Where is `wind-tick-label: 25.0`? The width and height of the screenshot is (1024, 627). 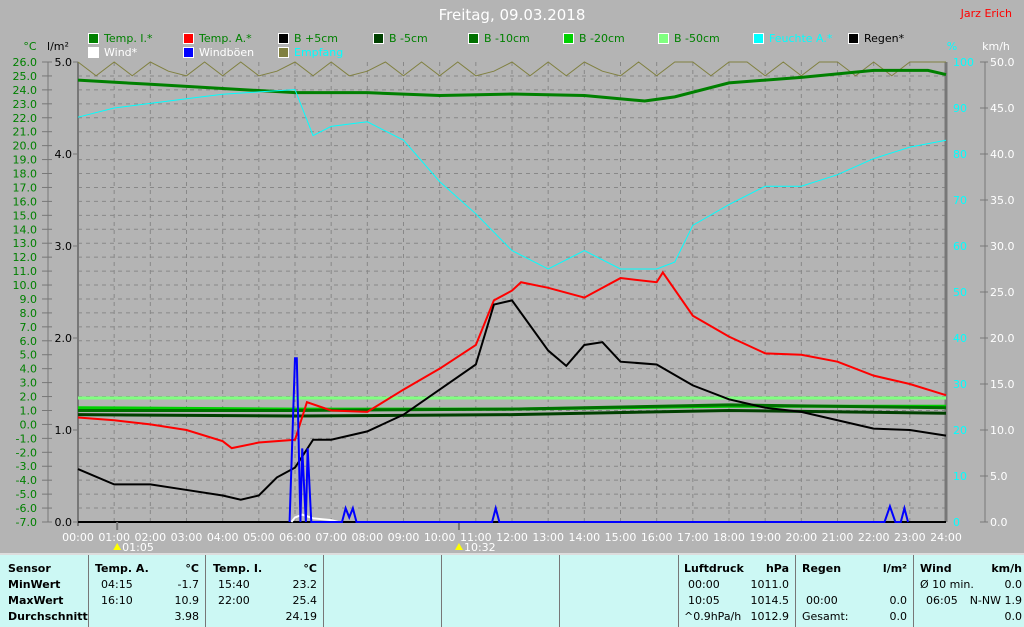 wind-tick-label: 25.0 is located at coordinates (1002, 292).